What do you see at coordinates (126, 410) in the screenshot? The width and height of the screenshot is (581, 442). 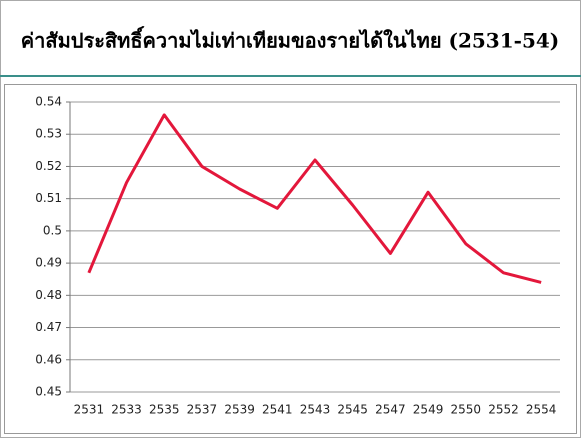 I see `x-tick-label: 2533` at bounding box center [126, 410].